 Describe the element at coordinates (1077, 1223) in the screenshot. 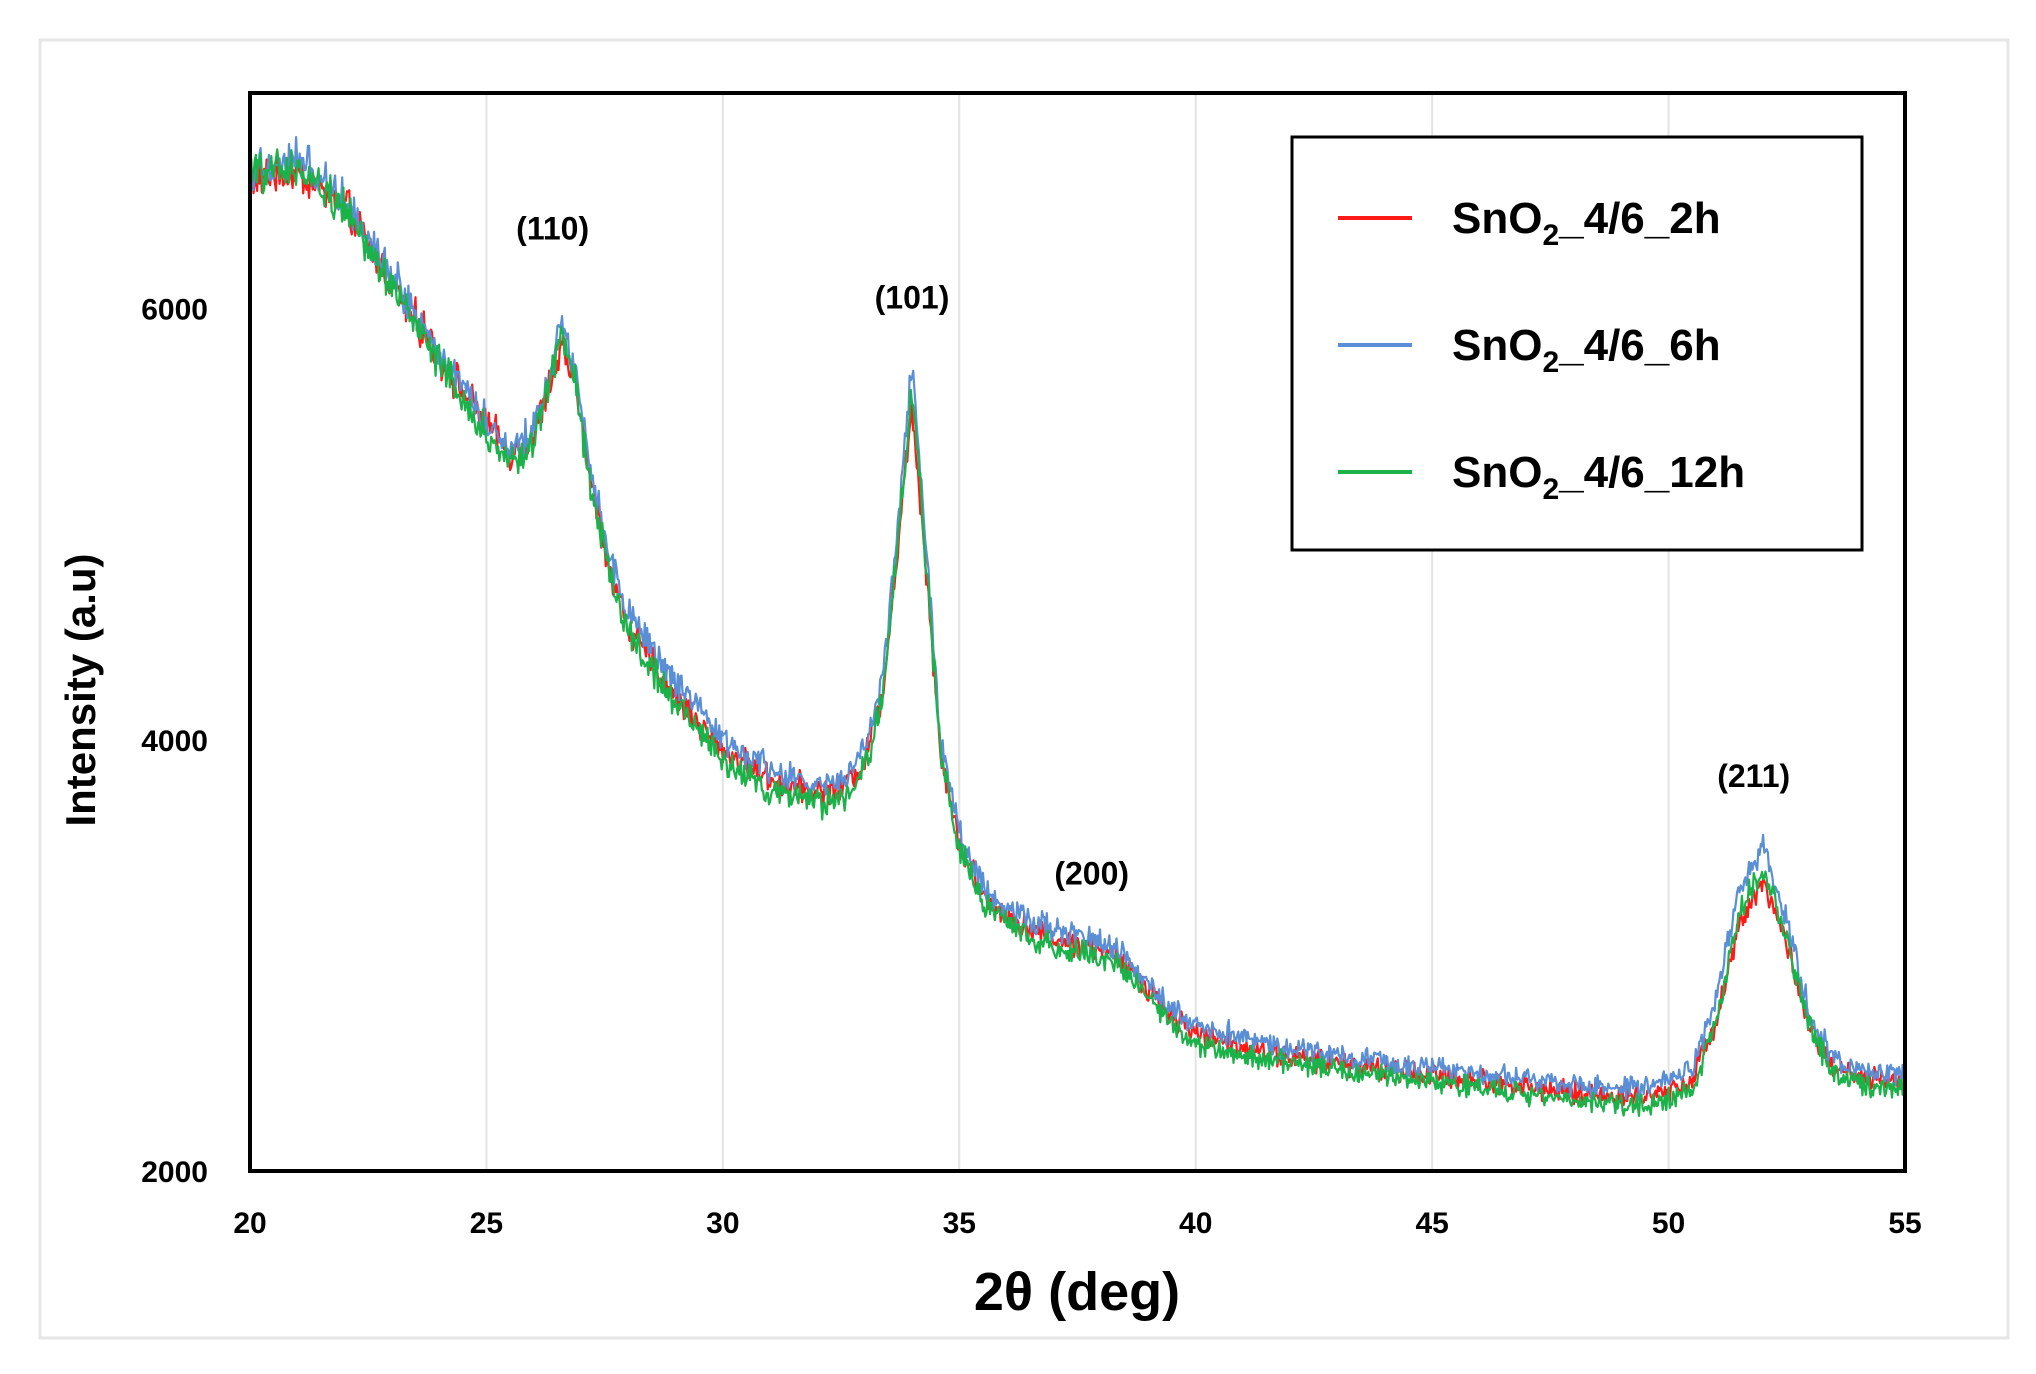

I see `x-tick-labels: 20 25 30 35 40 45 50 55` at that location.